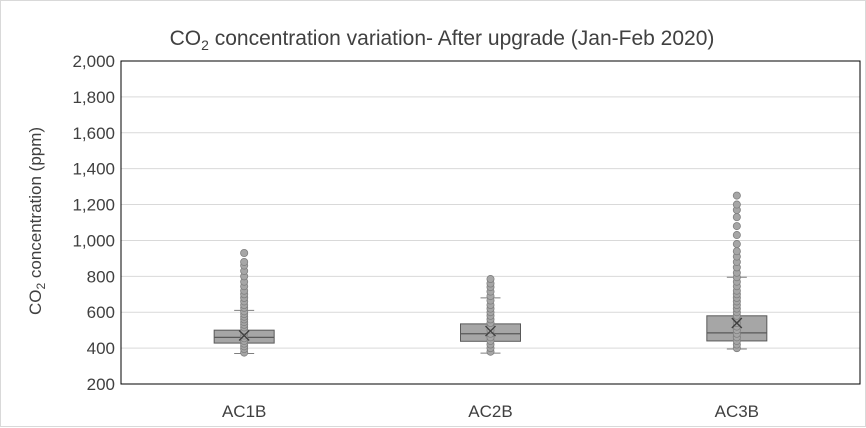 Image resolution: width=866 pixels, height=428 pixels. I want to click on x-category-label: AC2B, so click(490, 411).